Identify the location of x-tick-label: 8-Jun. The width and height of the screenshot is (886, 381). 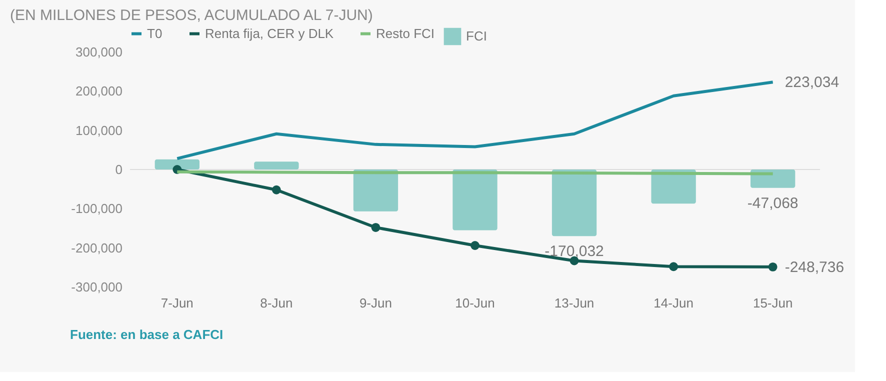
(276, 303).